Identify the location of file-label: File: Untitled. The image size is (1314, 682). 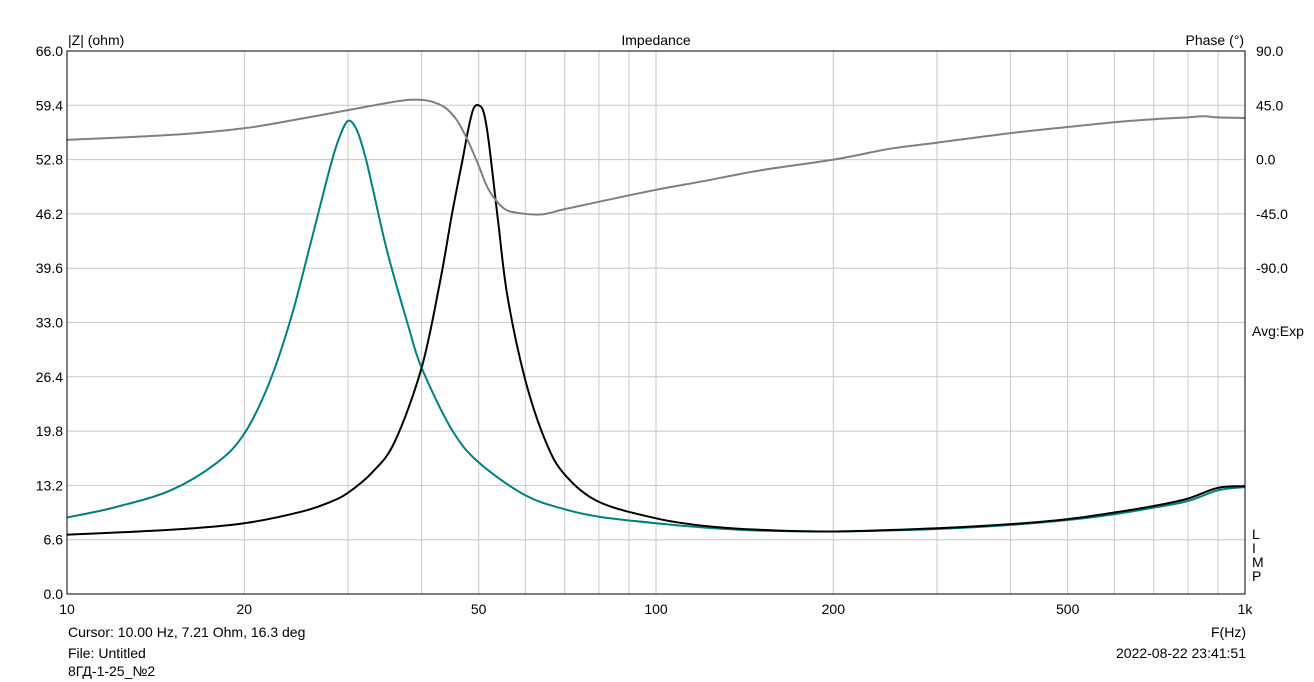
(107, 653).